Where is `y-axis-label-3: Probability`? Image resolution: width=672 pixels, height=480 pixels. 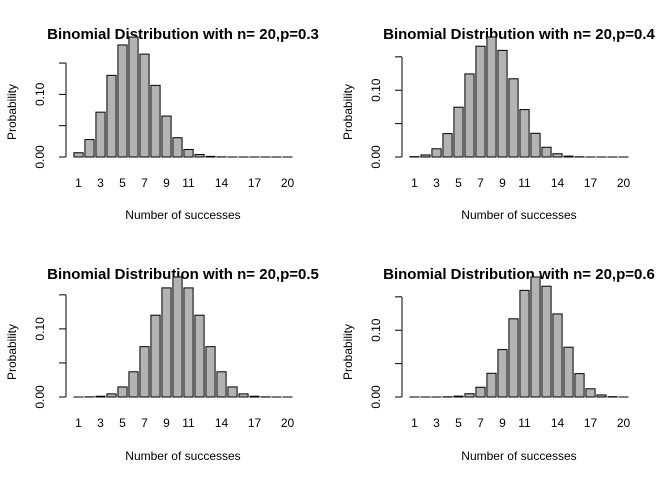
y-axis-label-3: Probability is located at coordinates (12, 352).